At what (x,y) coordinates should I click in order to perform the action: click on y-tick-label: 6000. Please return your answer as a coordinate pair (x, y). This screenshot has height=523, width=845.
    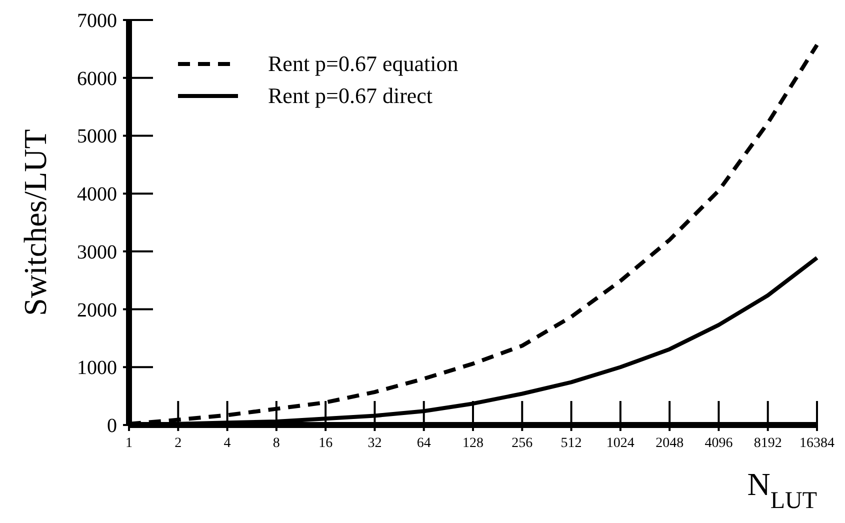
    Looking at the image, I should click on (97, 79).